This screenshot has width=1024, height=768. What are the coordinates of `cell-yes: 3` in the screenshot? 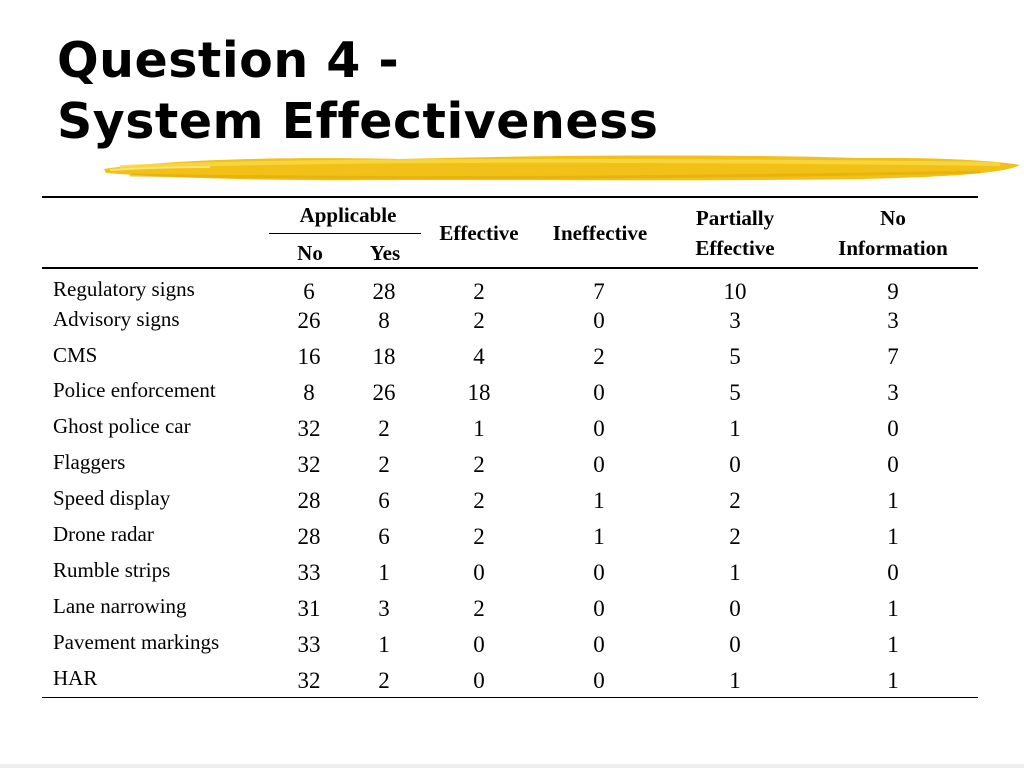 It's located at (384, 608).